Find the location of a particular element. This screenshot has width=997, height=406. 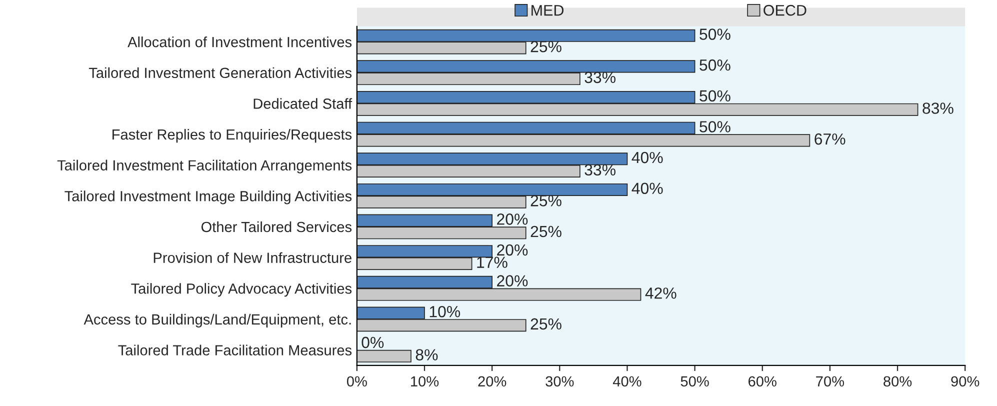

x-tick-label: 20% is located at coordinates (492, 381).